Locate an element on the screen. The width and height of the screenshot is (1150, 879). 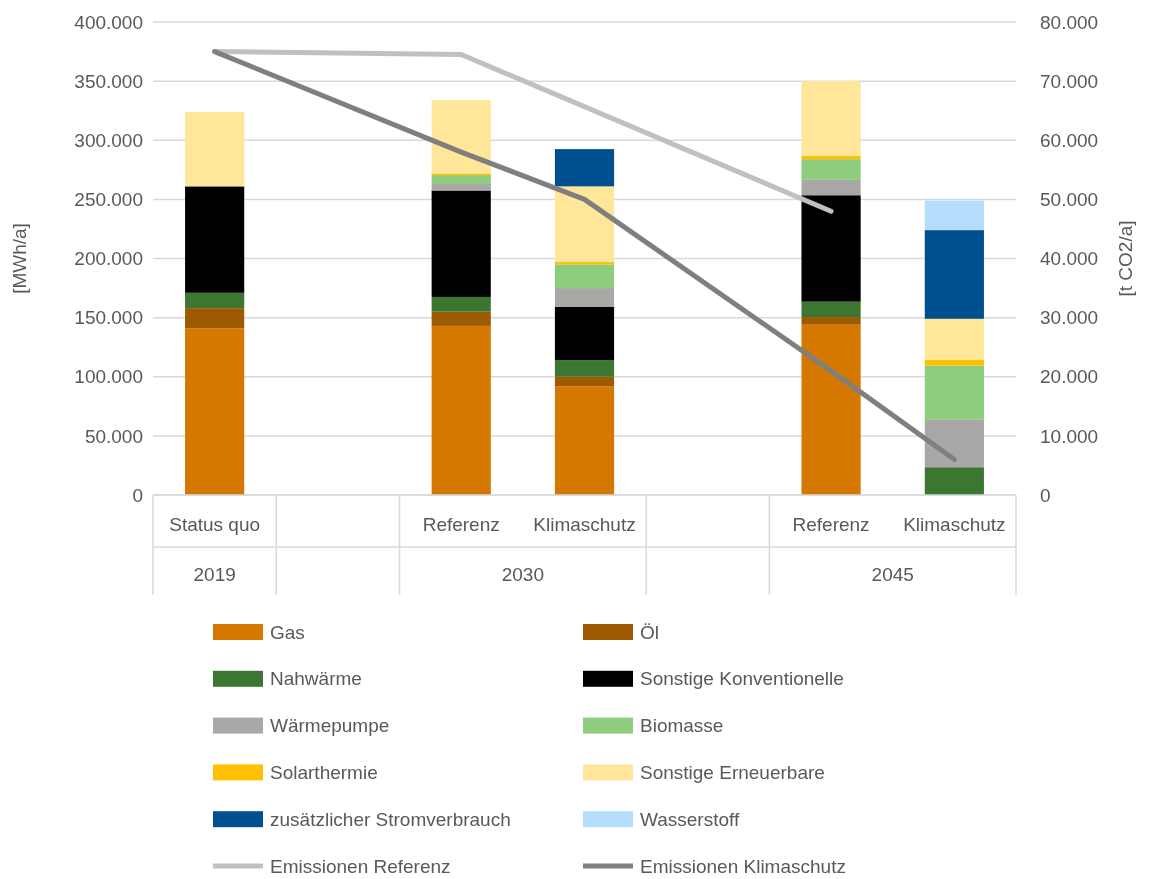
y2-tick-label: 30.000 is located at coordinates (1069, 318).